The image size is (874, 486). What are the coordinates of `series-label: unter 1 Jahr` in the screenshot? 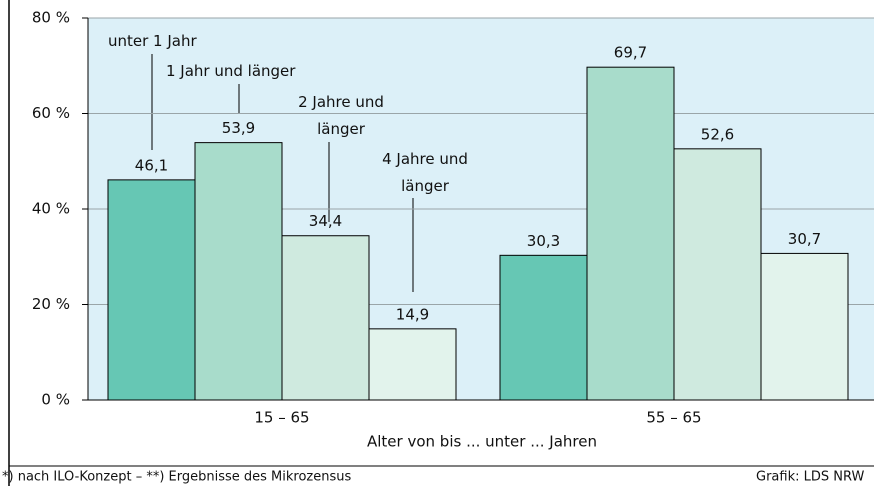 It's located at (152, 41).